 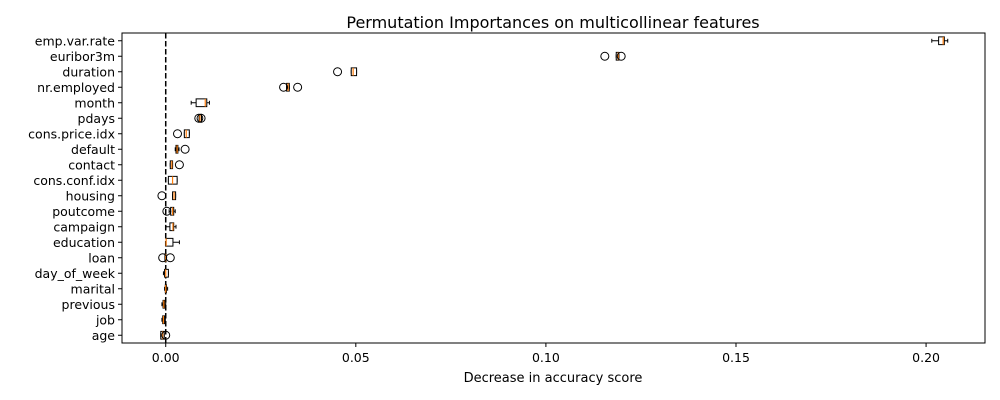 I want to click on box-nr.employed, so click(x=291, y=87).